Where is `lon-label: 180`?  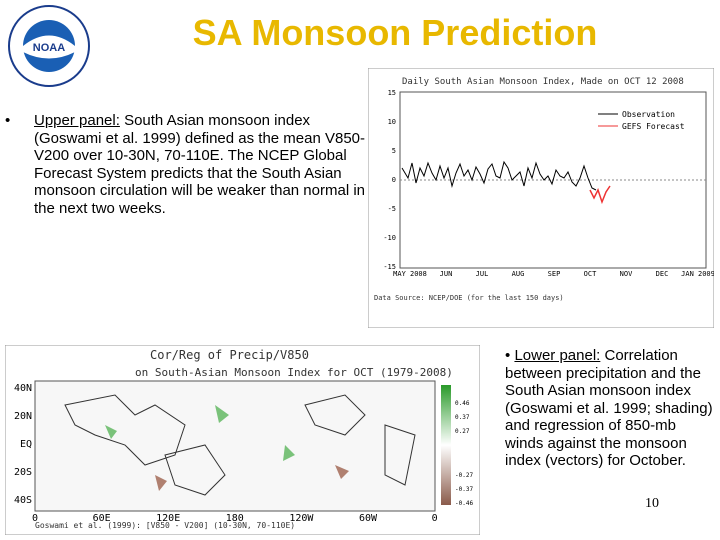 lon-label: 180 is located at coordinates (235, 518).